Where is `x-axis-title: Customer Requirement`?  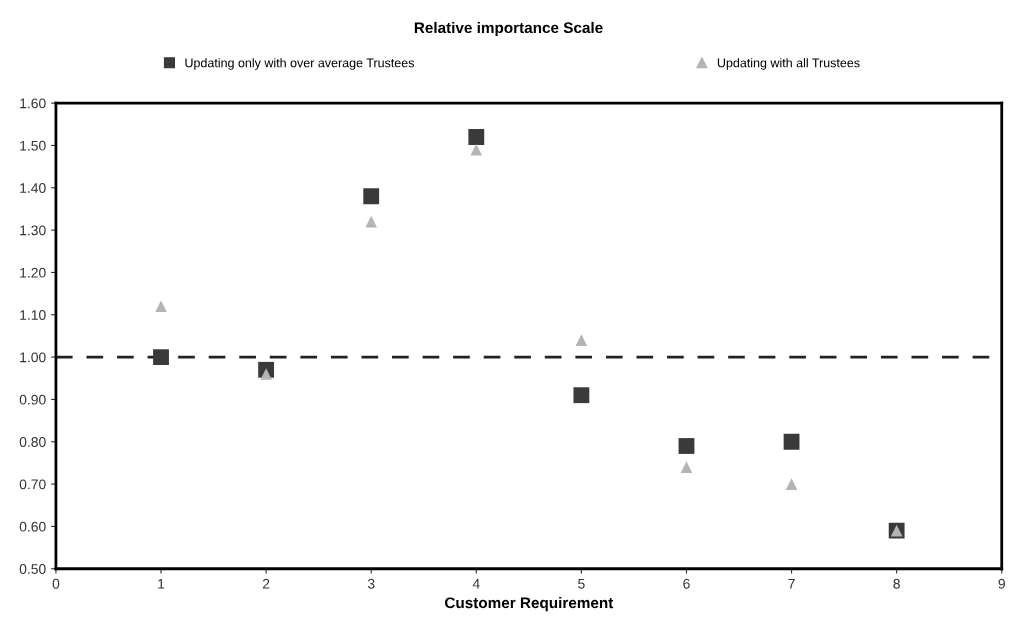
x-axis-title: Customer Requirement is located at coordinates (529, 604).